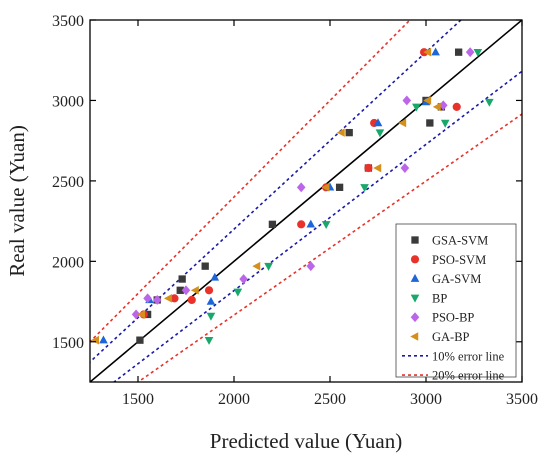 The image size is (550, 457). Describe the element at coordinates (414, 336) in the screenshot. I see `legend-marker-ga-bp` at that location.